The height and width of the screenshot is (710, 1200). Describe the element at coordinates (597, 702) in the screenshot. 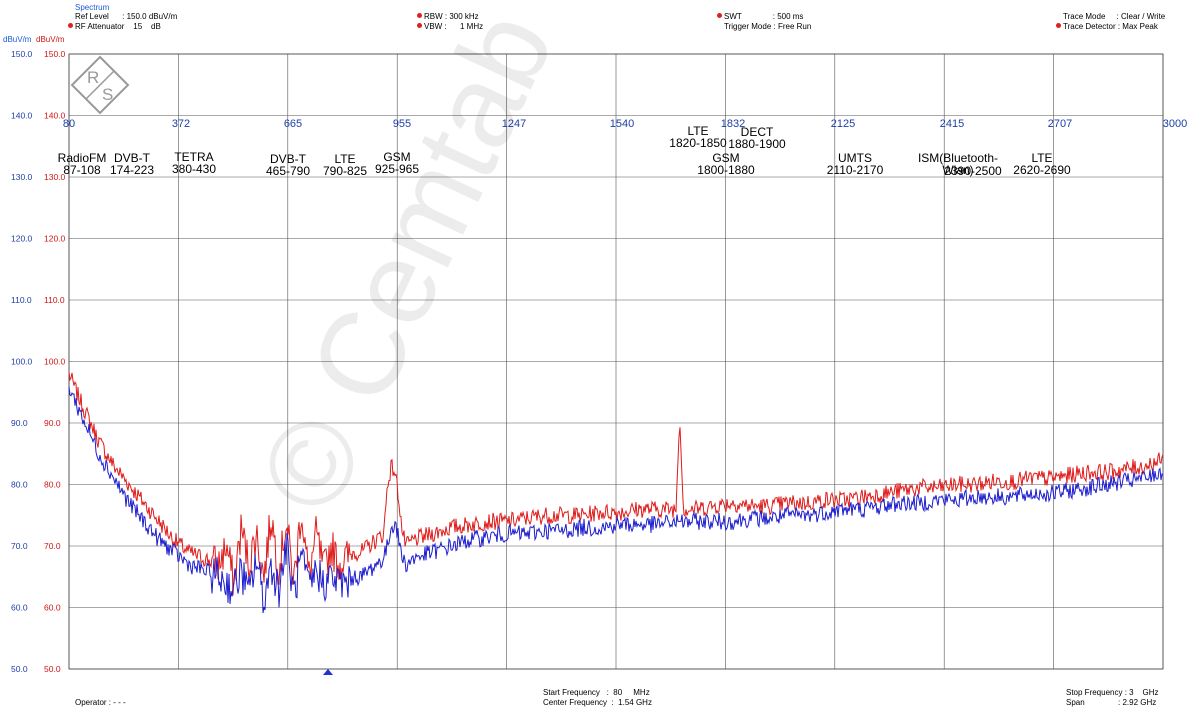

I see `center-frequency: Center Frequency : 1.54 GHz` at that location.